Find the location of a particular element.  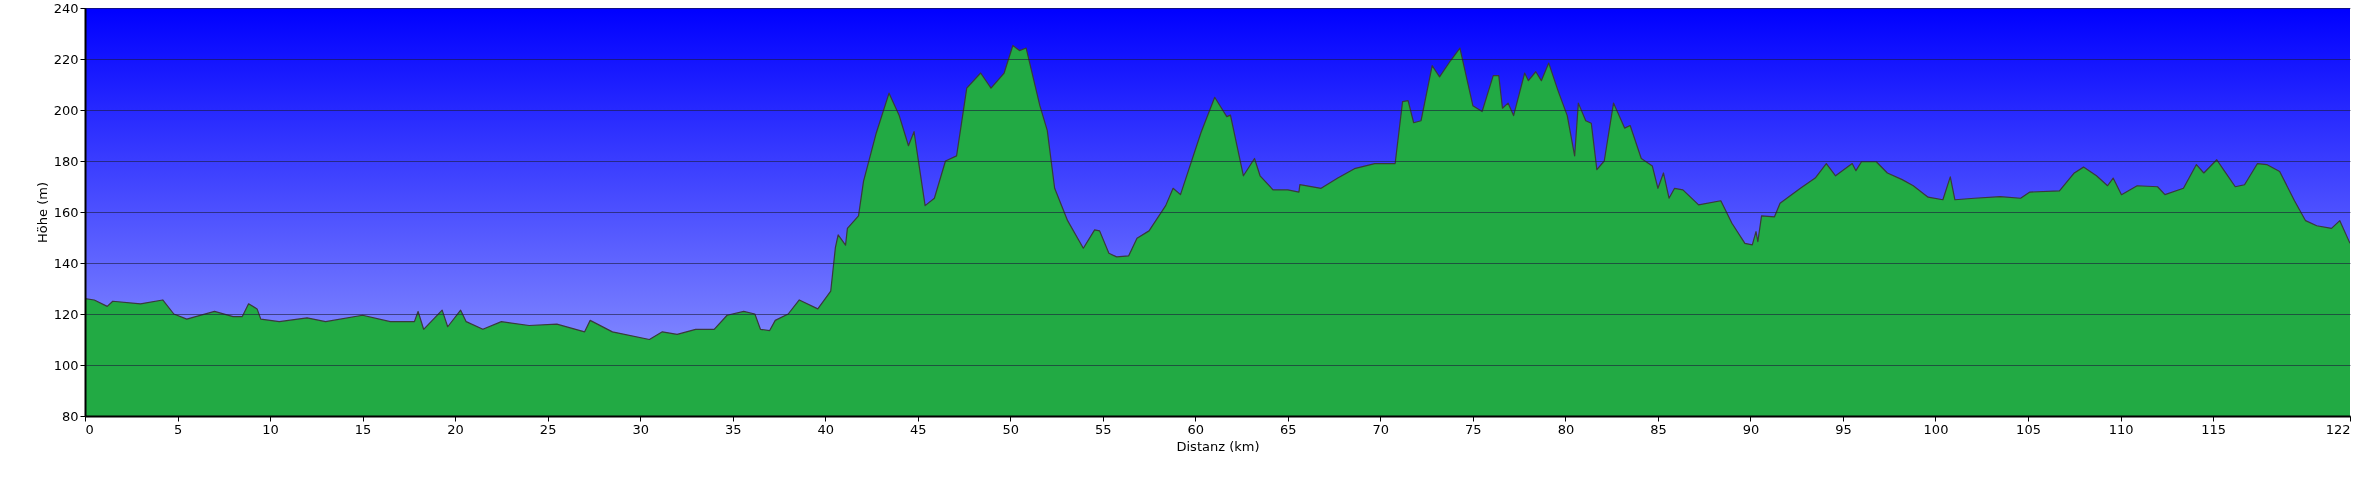

x-tick-label: 75 is located at coordinates (1473, 429).